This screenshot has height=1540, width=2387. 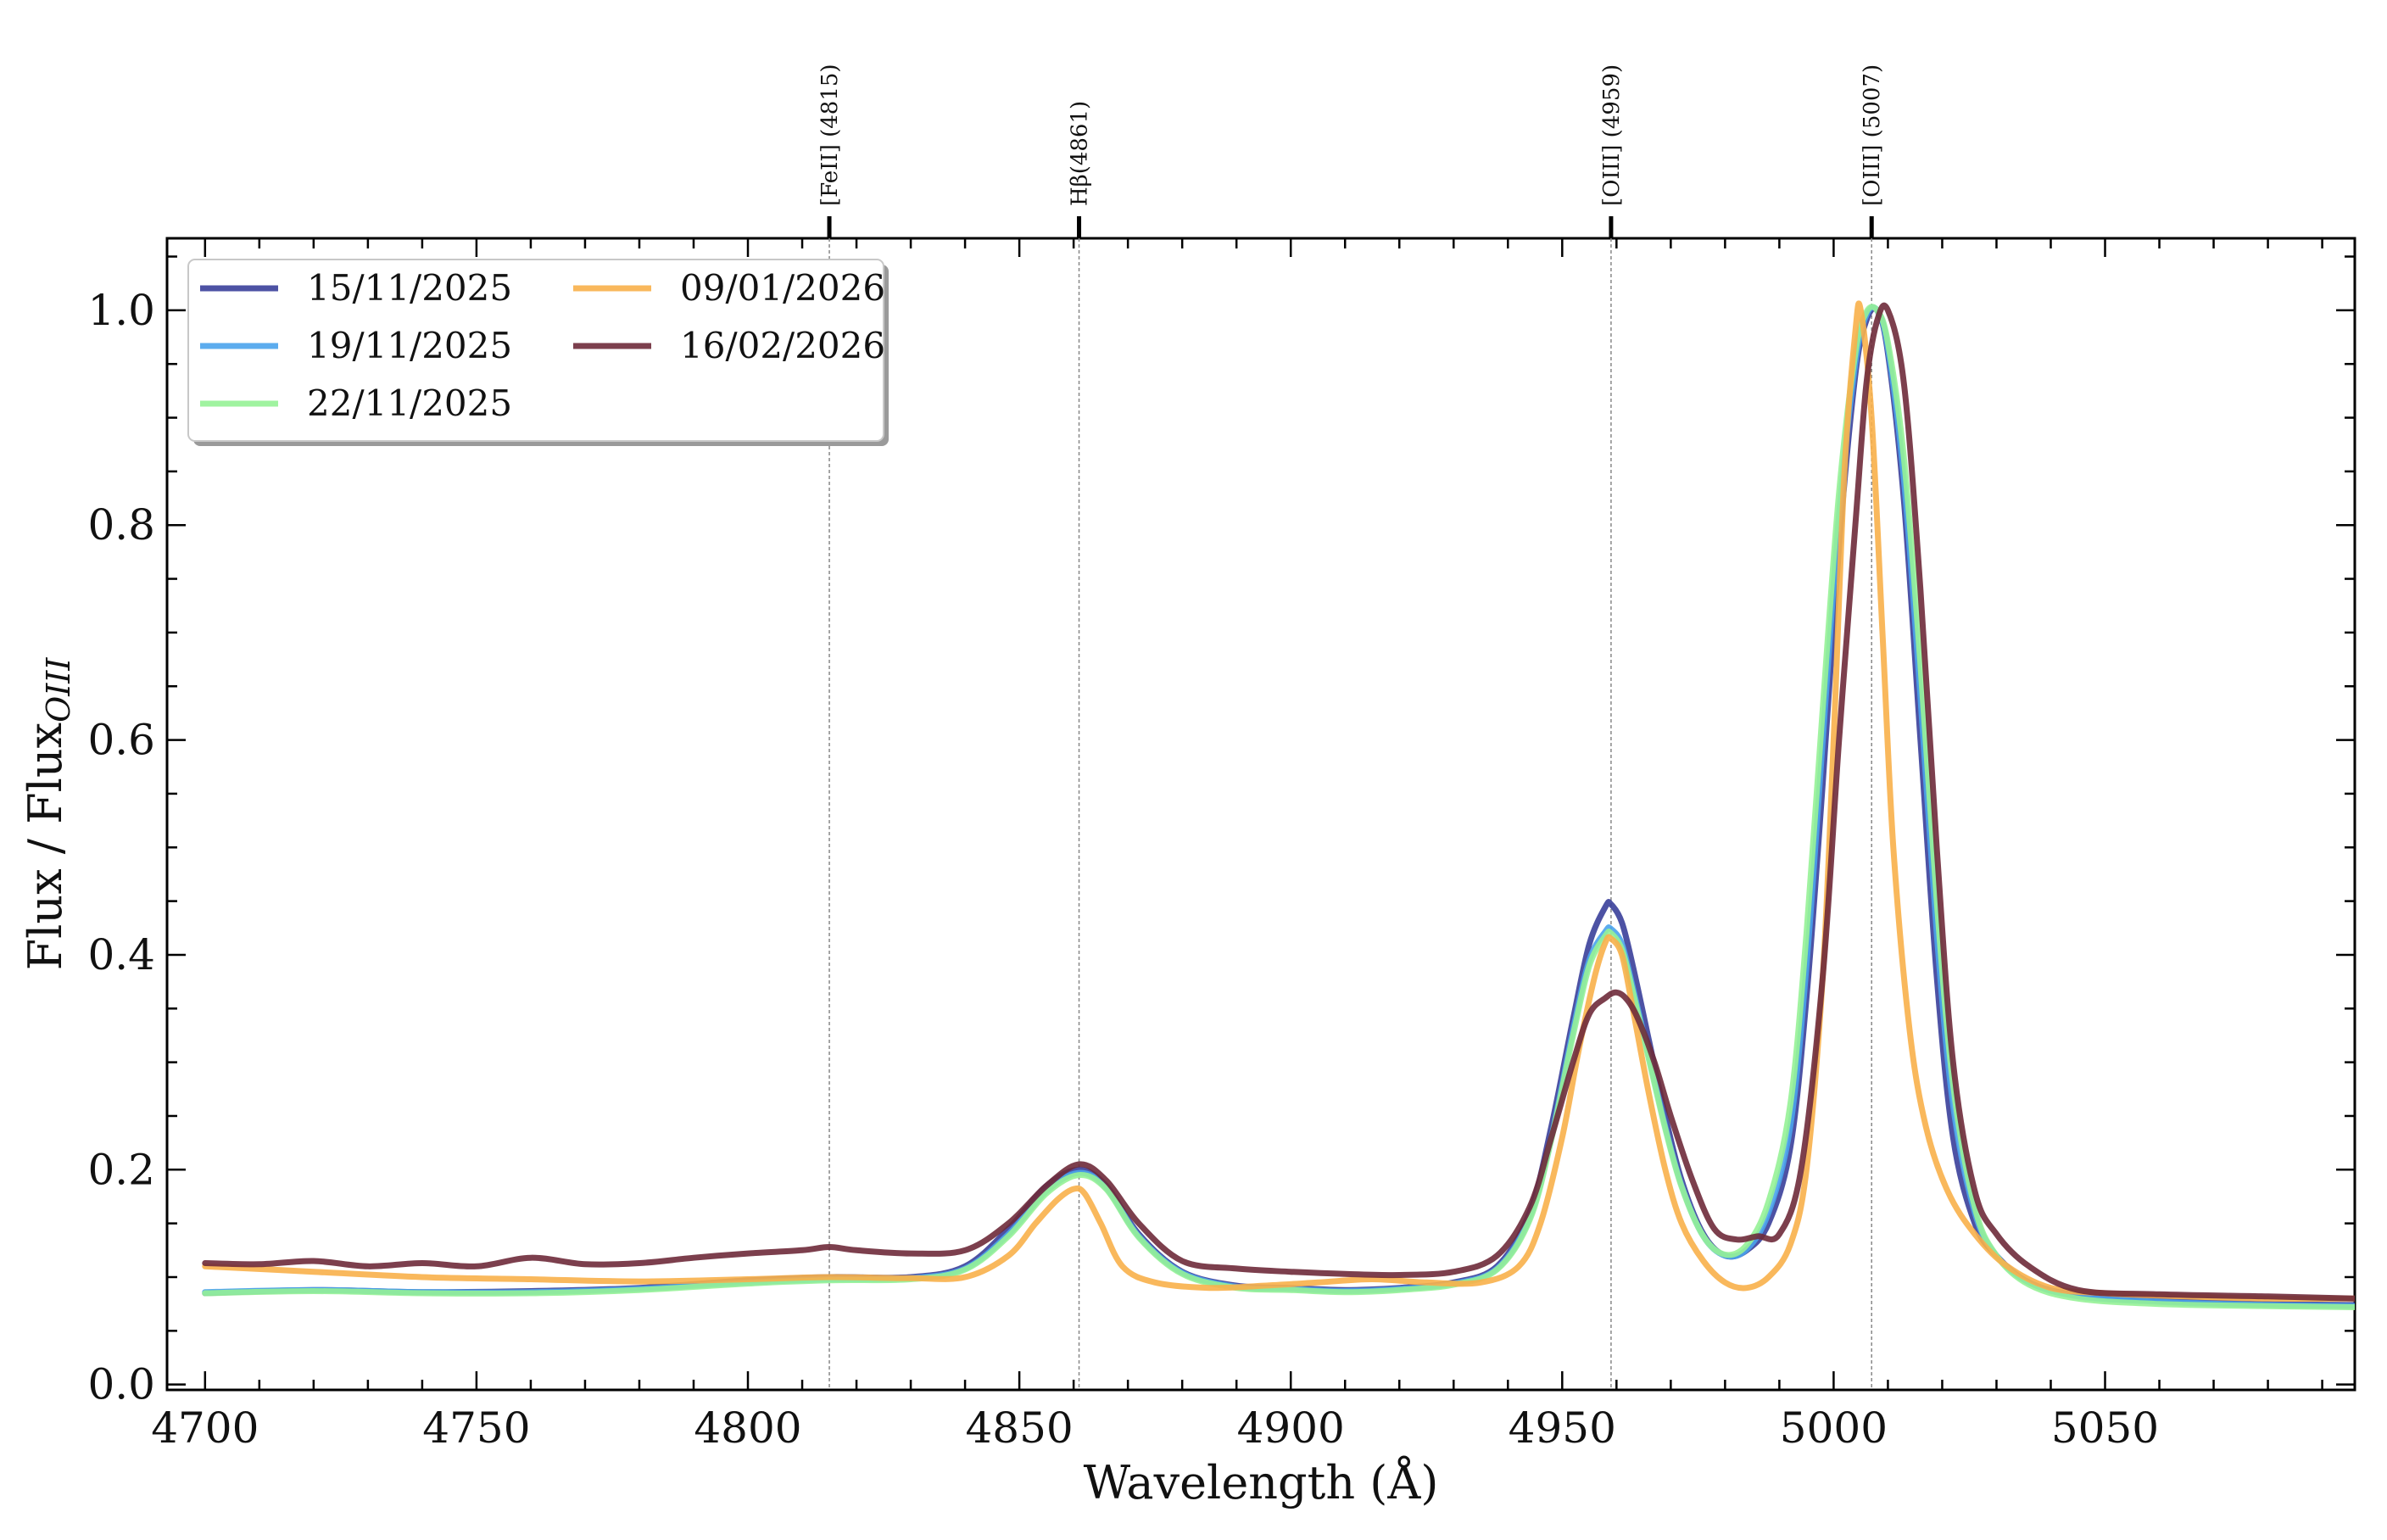 I want to click on reference-label-4861: Hβ(4861), so click(x=1080, y=153).